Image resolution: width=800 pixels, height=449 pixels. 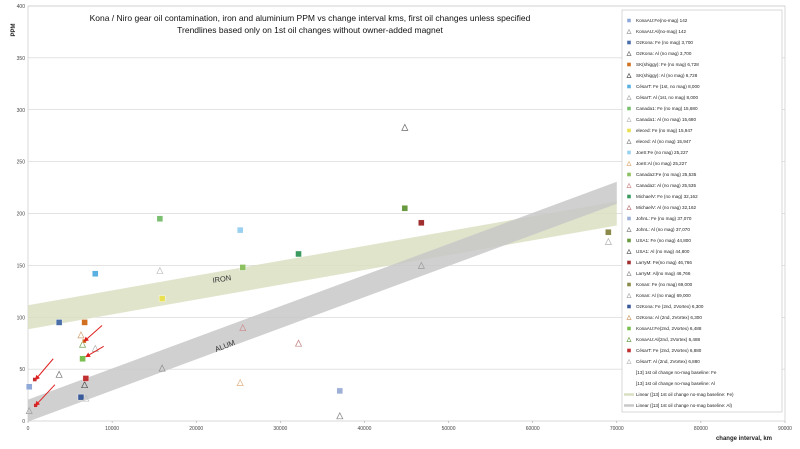 I want to click on iron-band-label: IRON, so click(x=222, y=279).